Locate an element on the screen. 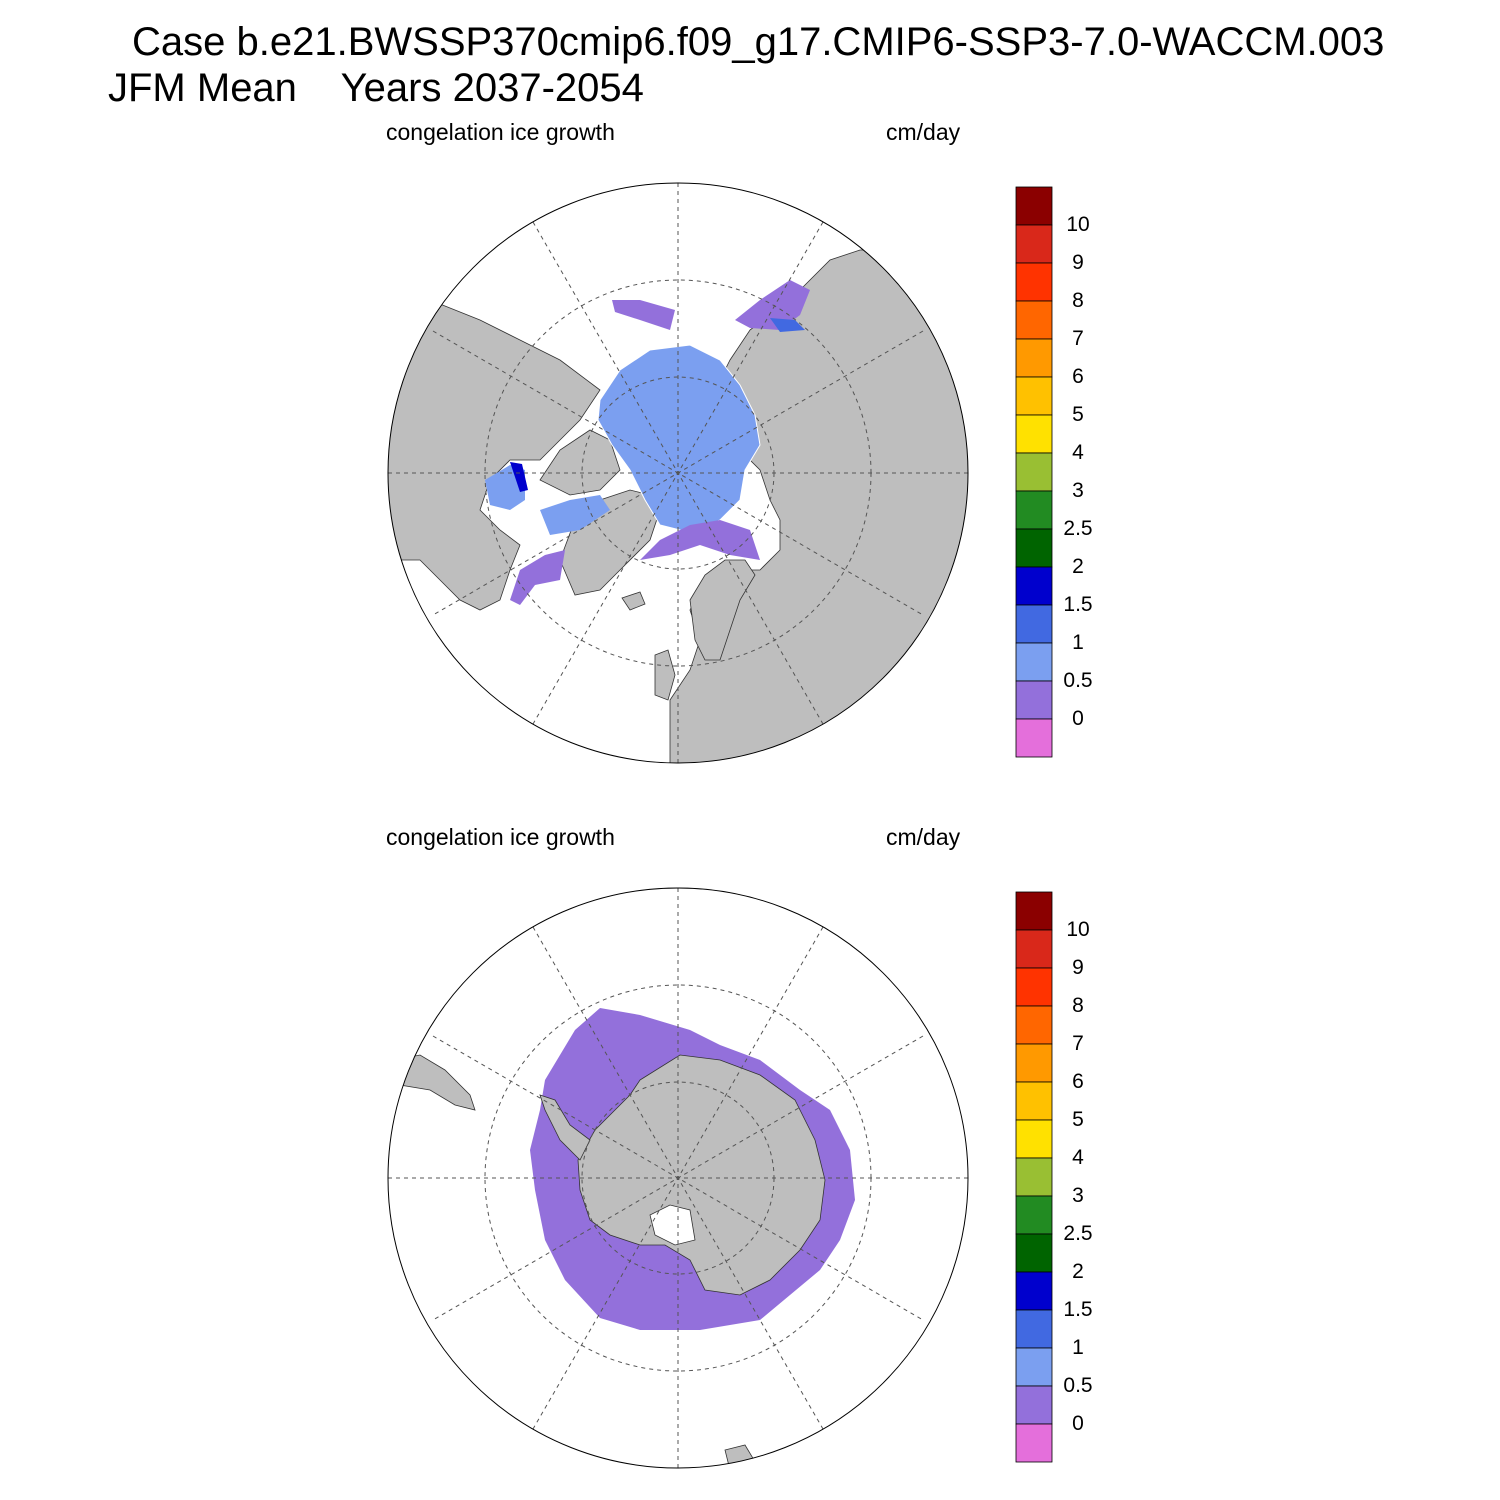 The image size is (1500, 1500). figure-subtitle: JFM Mean Years 2037-2054 is located at coordinates (376, 88).